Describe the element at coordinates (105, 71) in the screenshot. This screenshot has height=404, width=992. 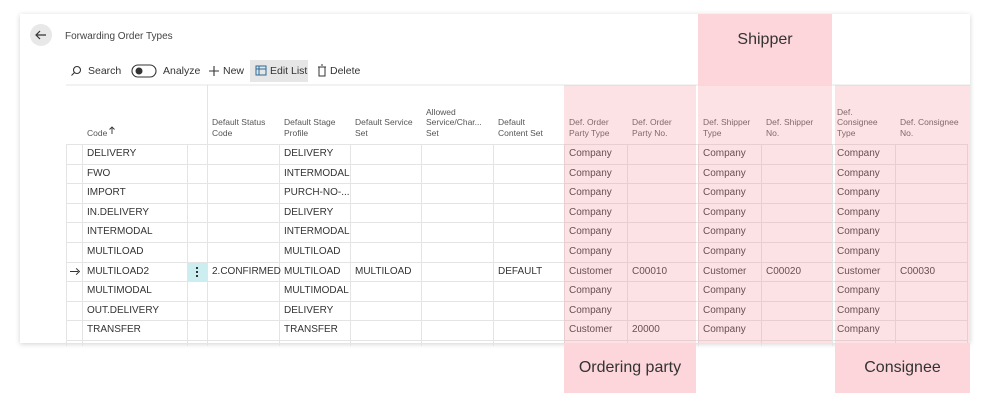
I see `search: Search` at that location.